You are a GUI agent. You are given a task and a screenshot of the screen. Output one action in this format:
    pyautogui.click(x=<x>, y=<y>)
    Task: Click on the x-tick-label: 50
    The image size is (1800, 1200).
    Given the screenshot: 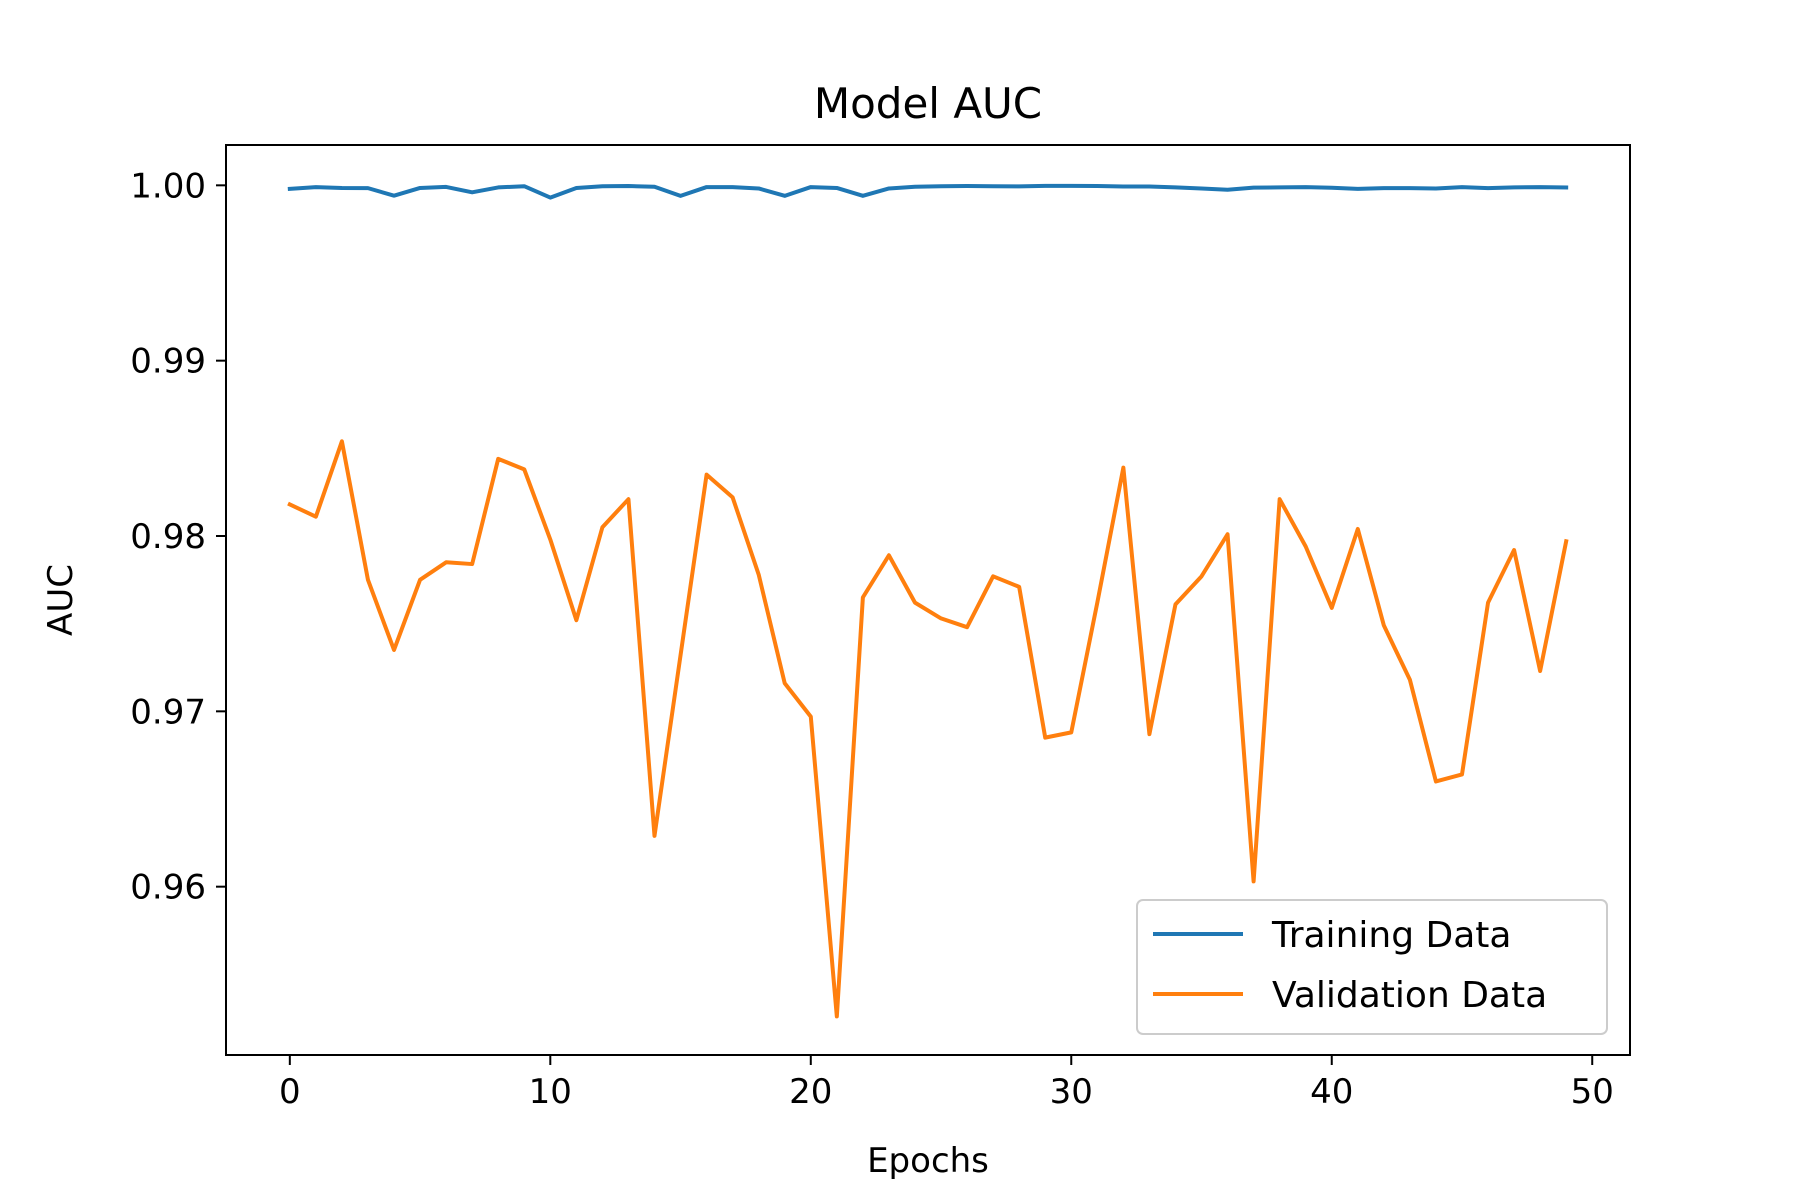 What is the action you would take?
    pyautogui.click(x=1592, y=1092)
    